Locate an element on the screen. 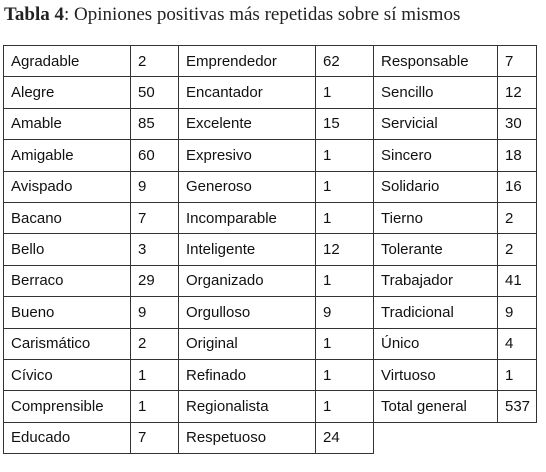 This screenshot has width=546, height=472. table-row: Amable 85 Excelente 15 Servicial 30 is located at coordinates (270, 124).